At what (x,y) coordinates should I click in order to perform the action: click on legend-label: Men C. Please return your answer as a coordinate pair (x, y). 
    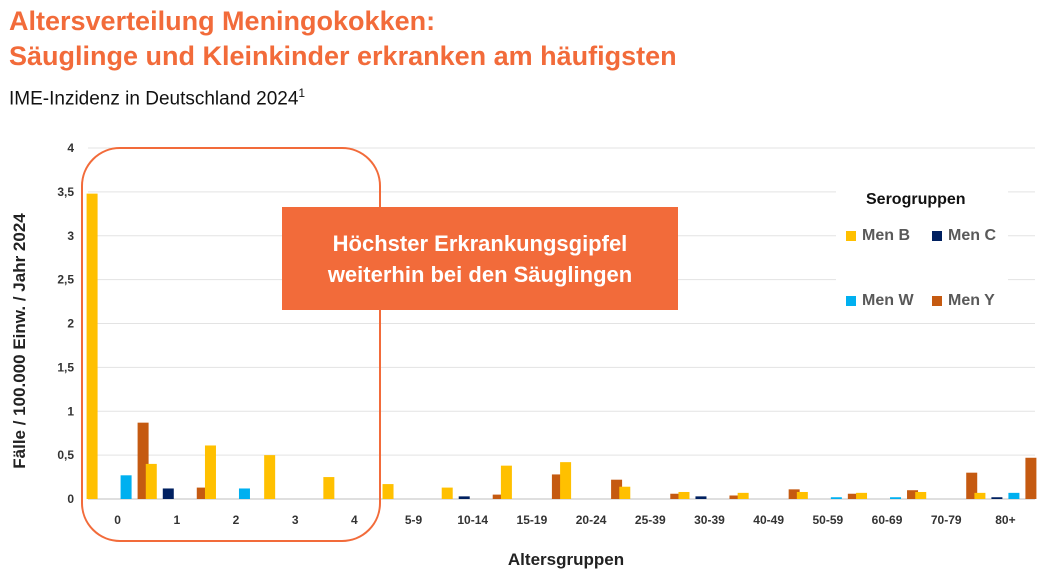
    Looking at the image, I should click on (972, 235).